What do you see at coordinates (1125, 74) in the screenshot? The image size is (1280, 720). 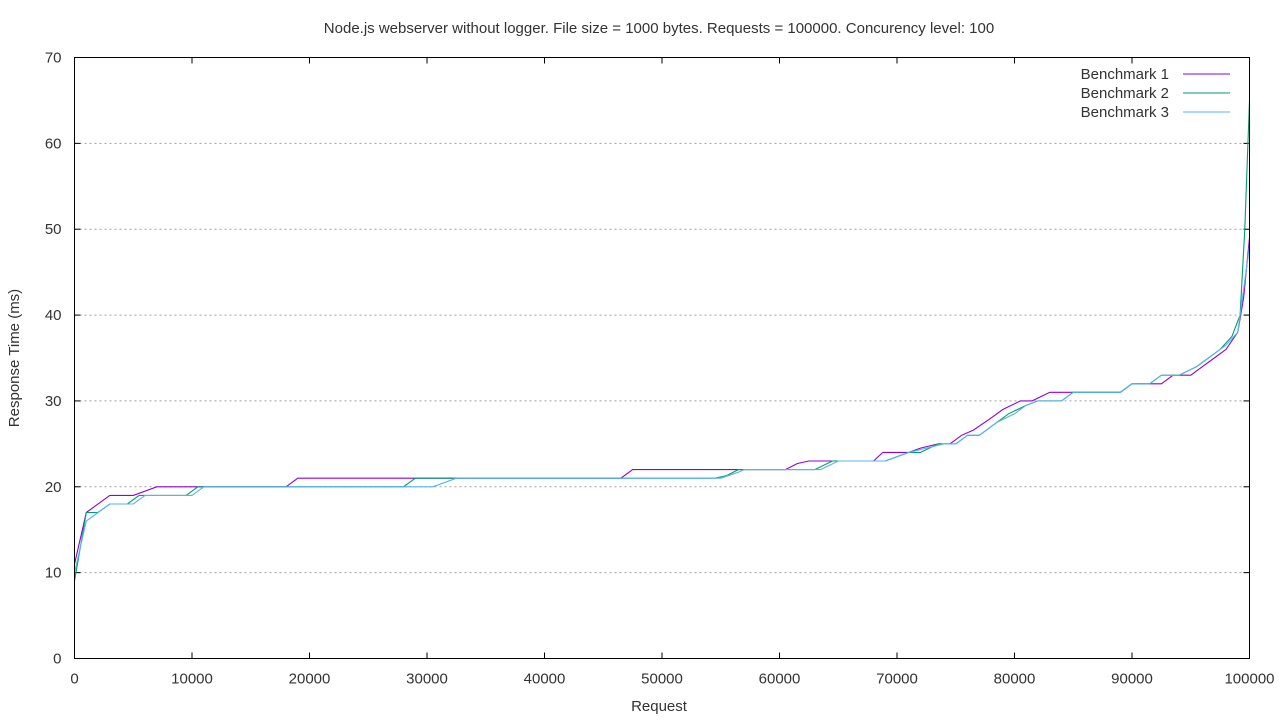 I see `legend-label: Benchmark 1` at bounding box center [1125, 74].